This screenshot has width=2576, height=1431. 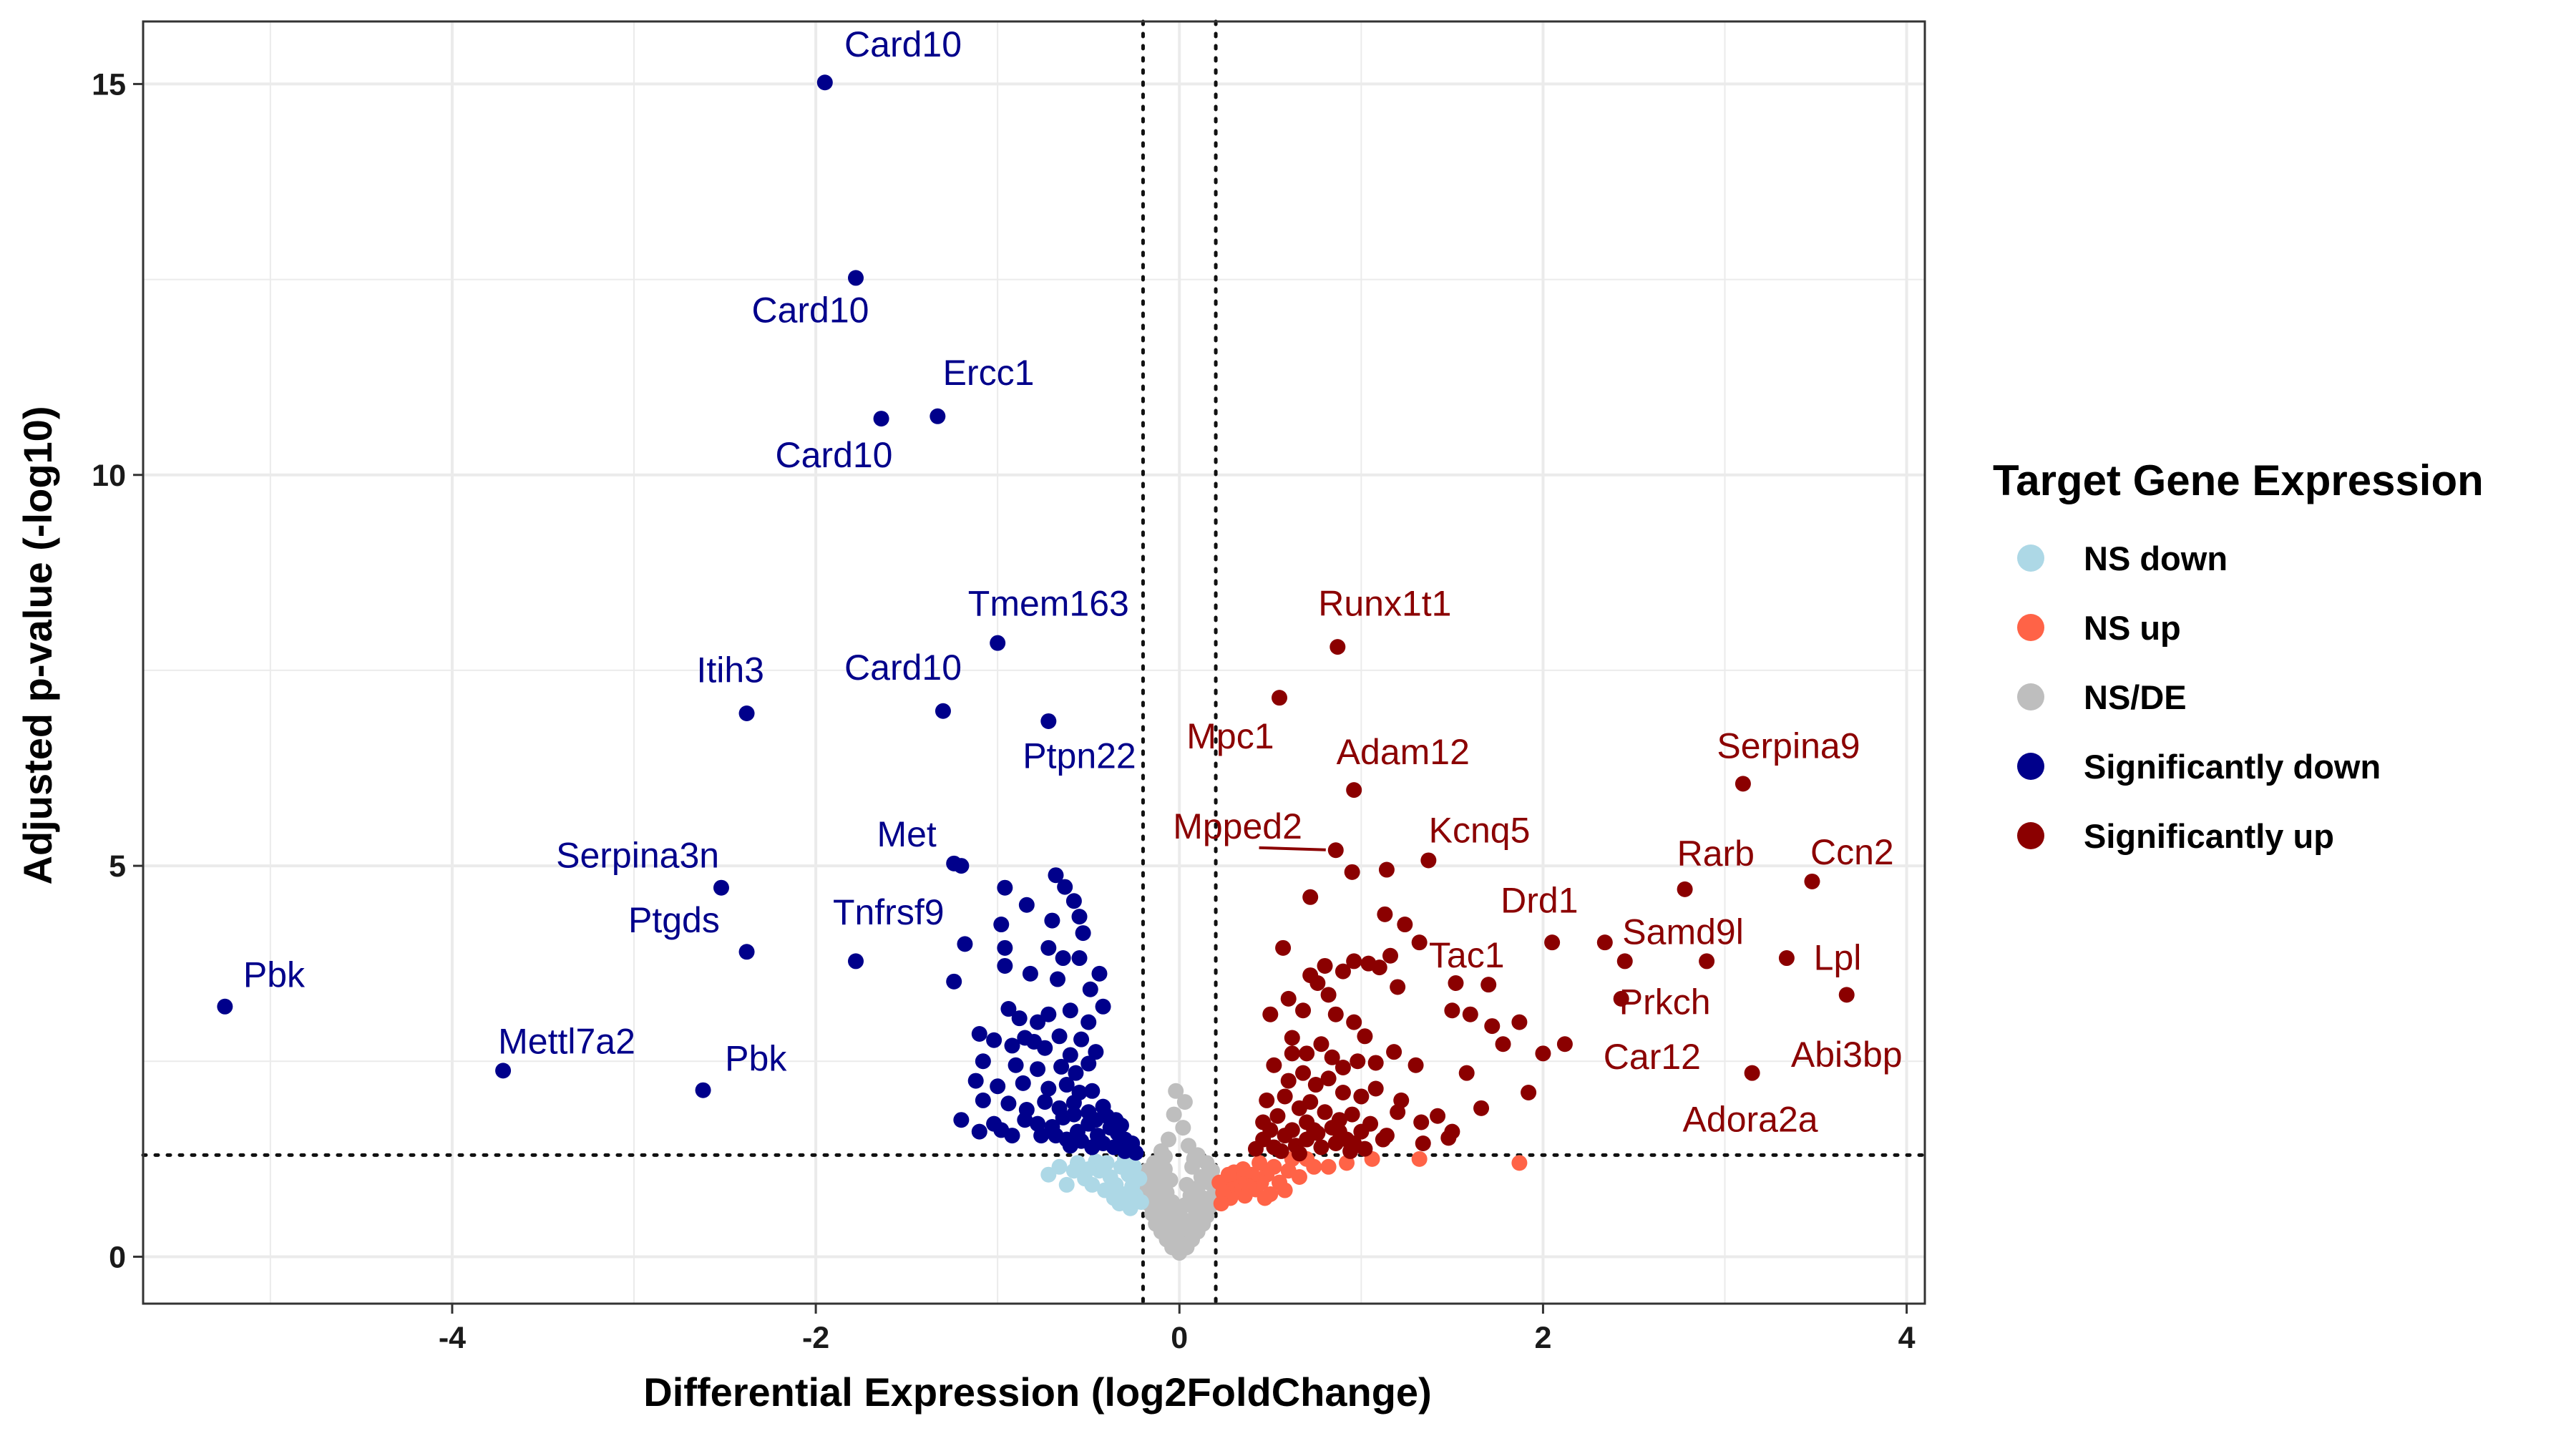 I want to click on gene-label: Mpc1, so click(x=1230, y=736).